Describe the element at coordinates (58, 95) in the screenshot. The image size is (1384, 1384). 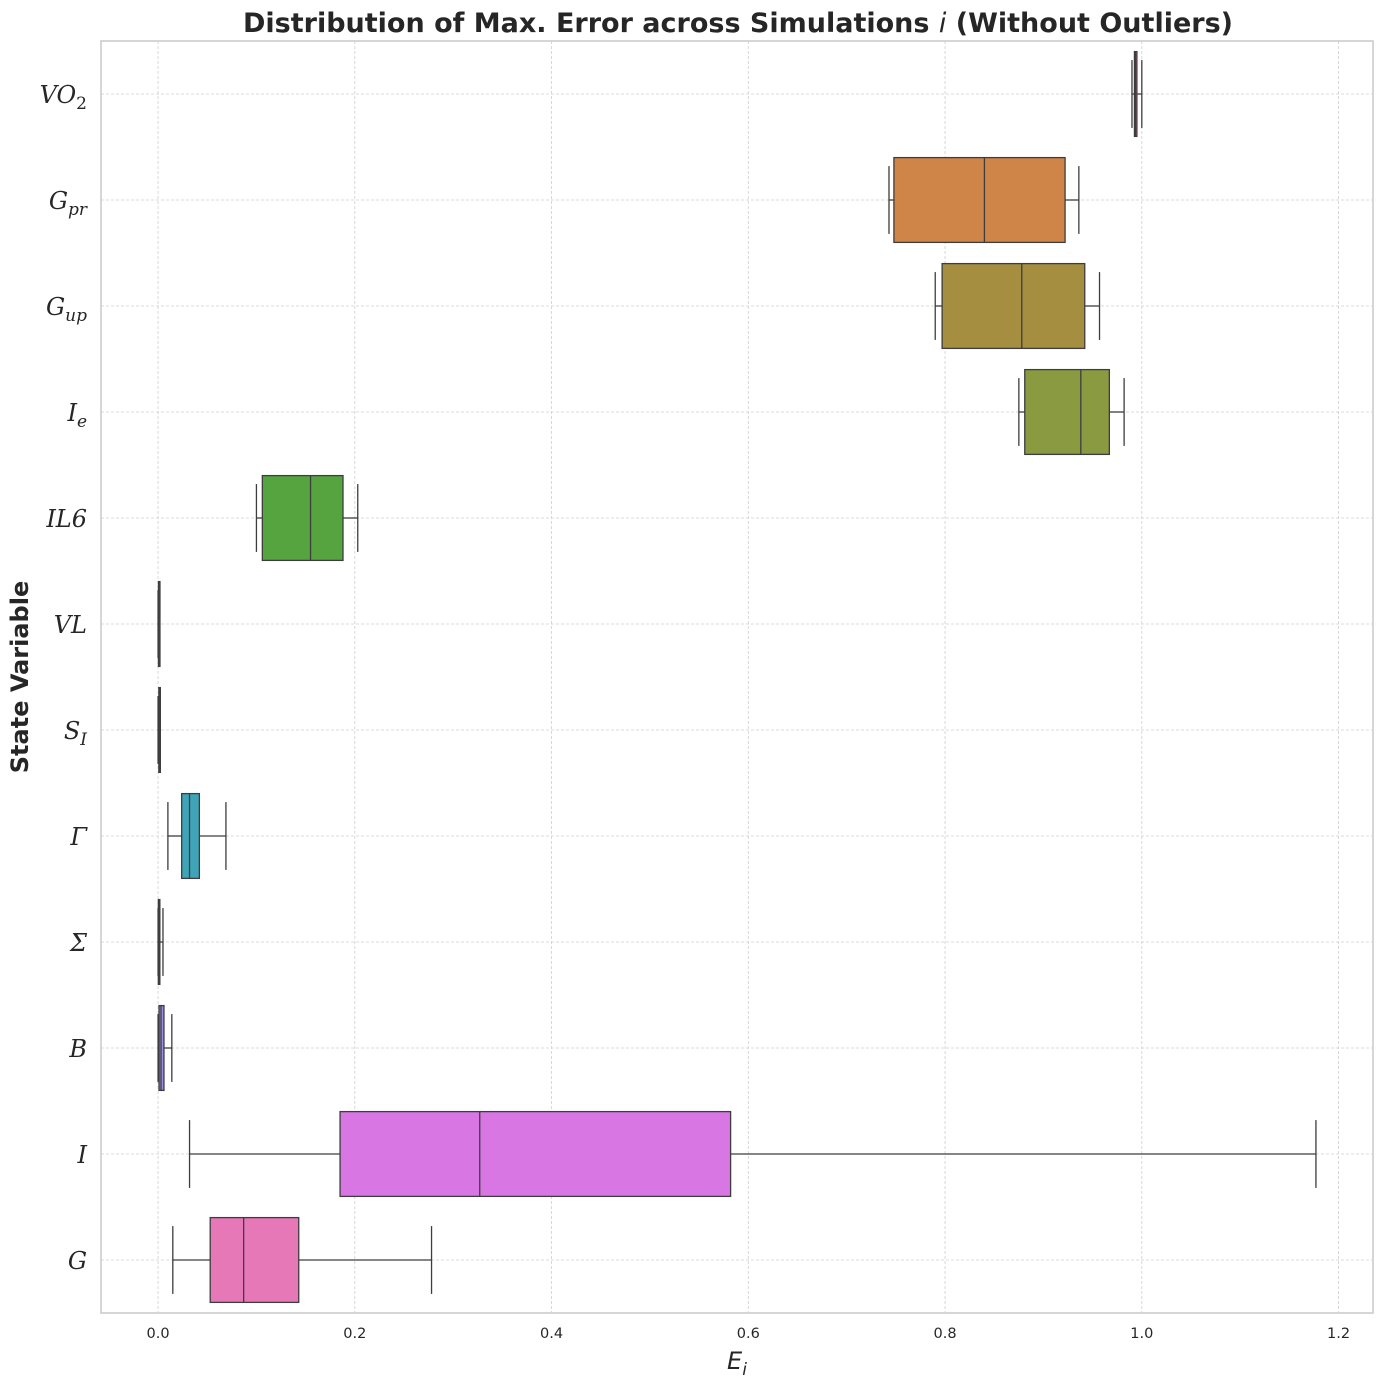
I see `y-tick-label-base: VO` at that location.